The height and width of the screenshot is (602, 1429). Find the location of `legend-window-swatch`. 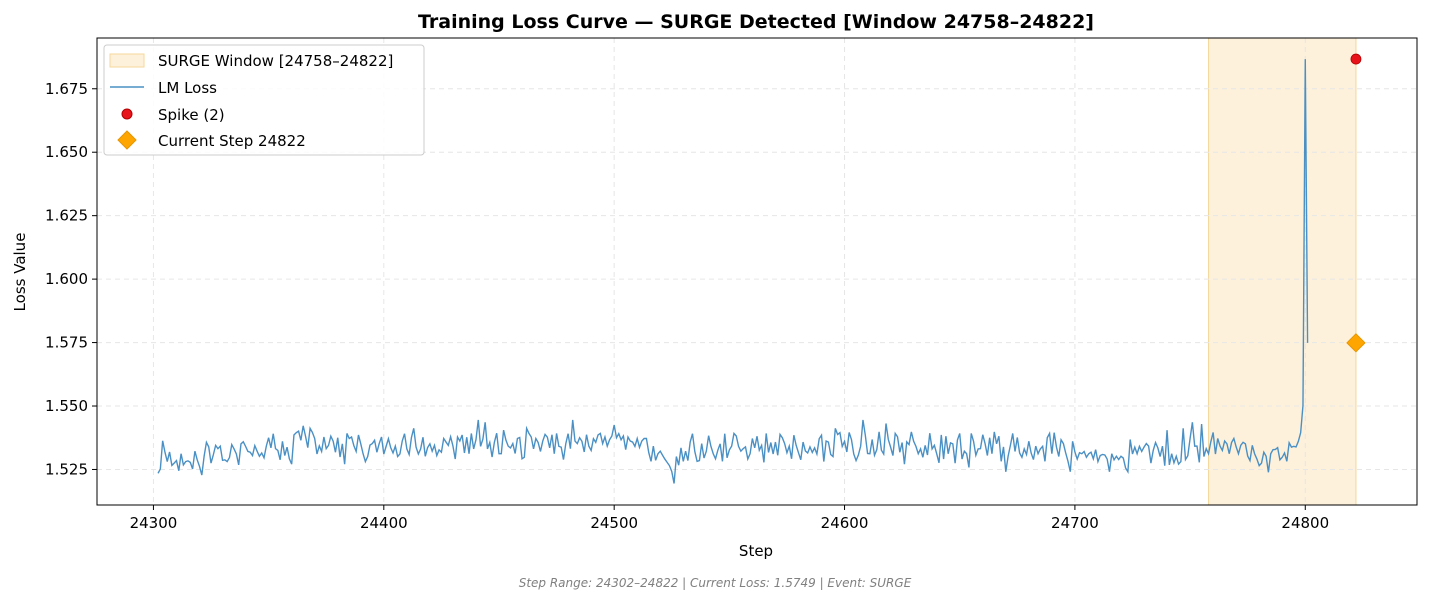

legend-window-swatch is located at coordinates (127, 60).